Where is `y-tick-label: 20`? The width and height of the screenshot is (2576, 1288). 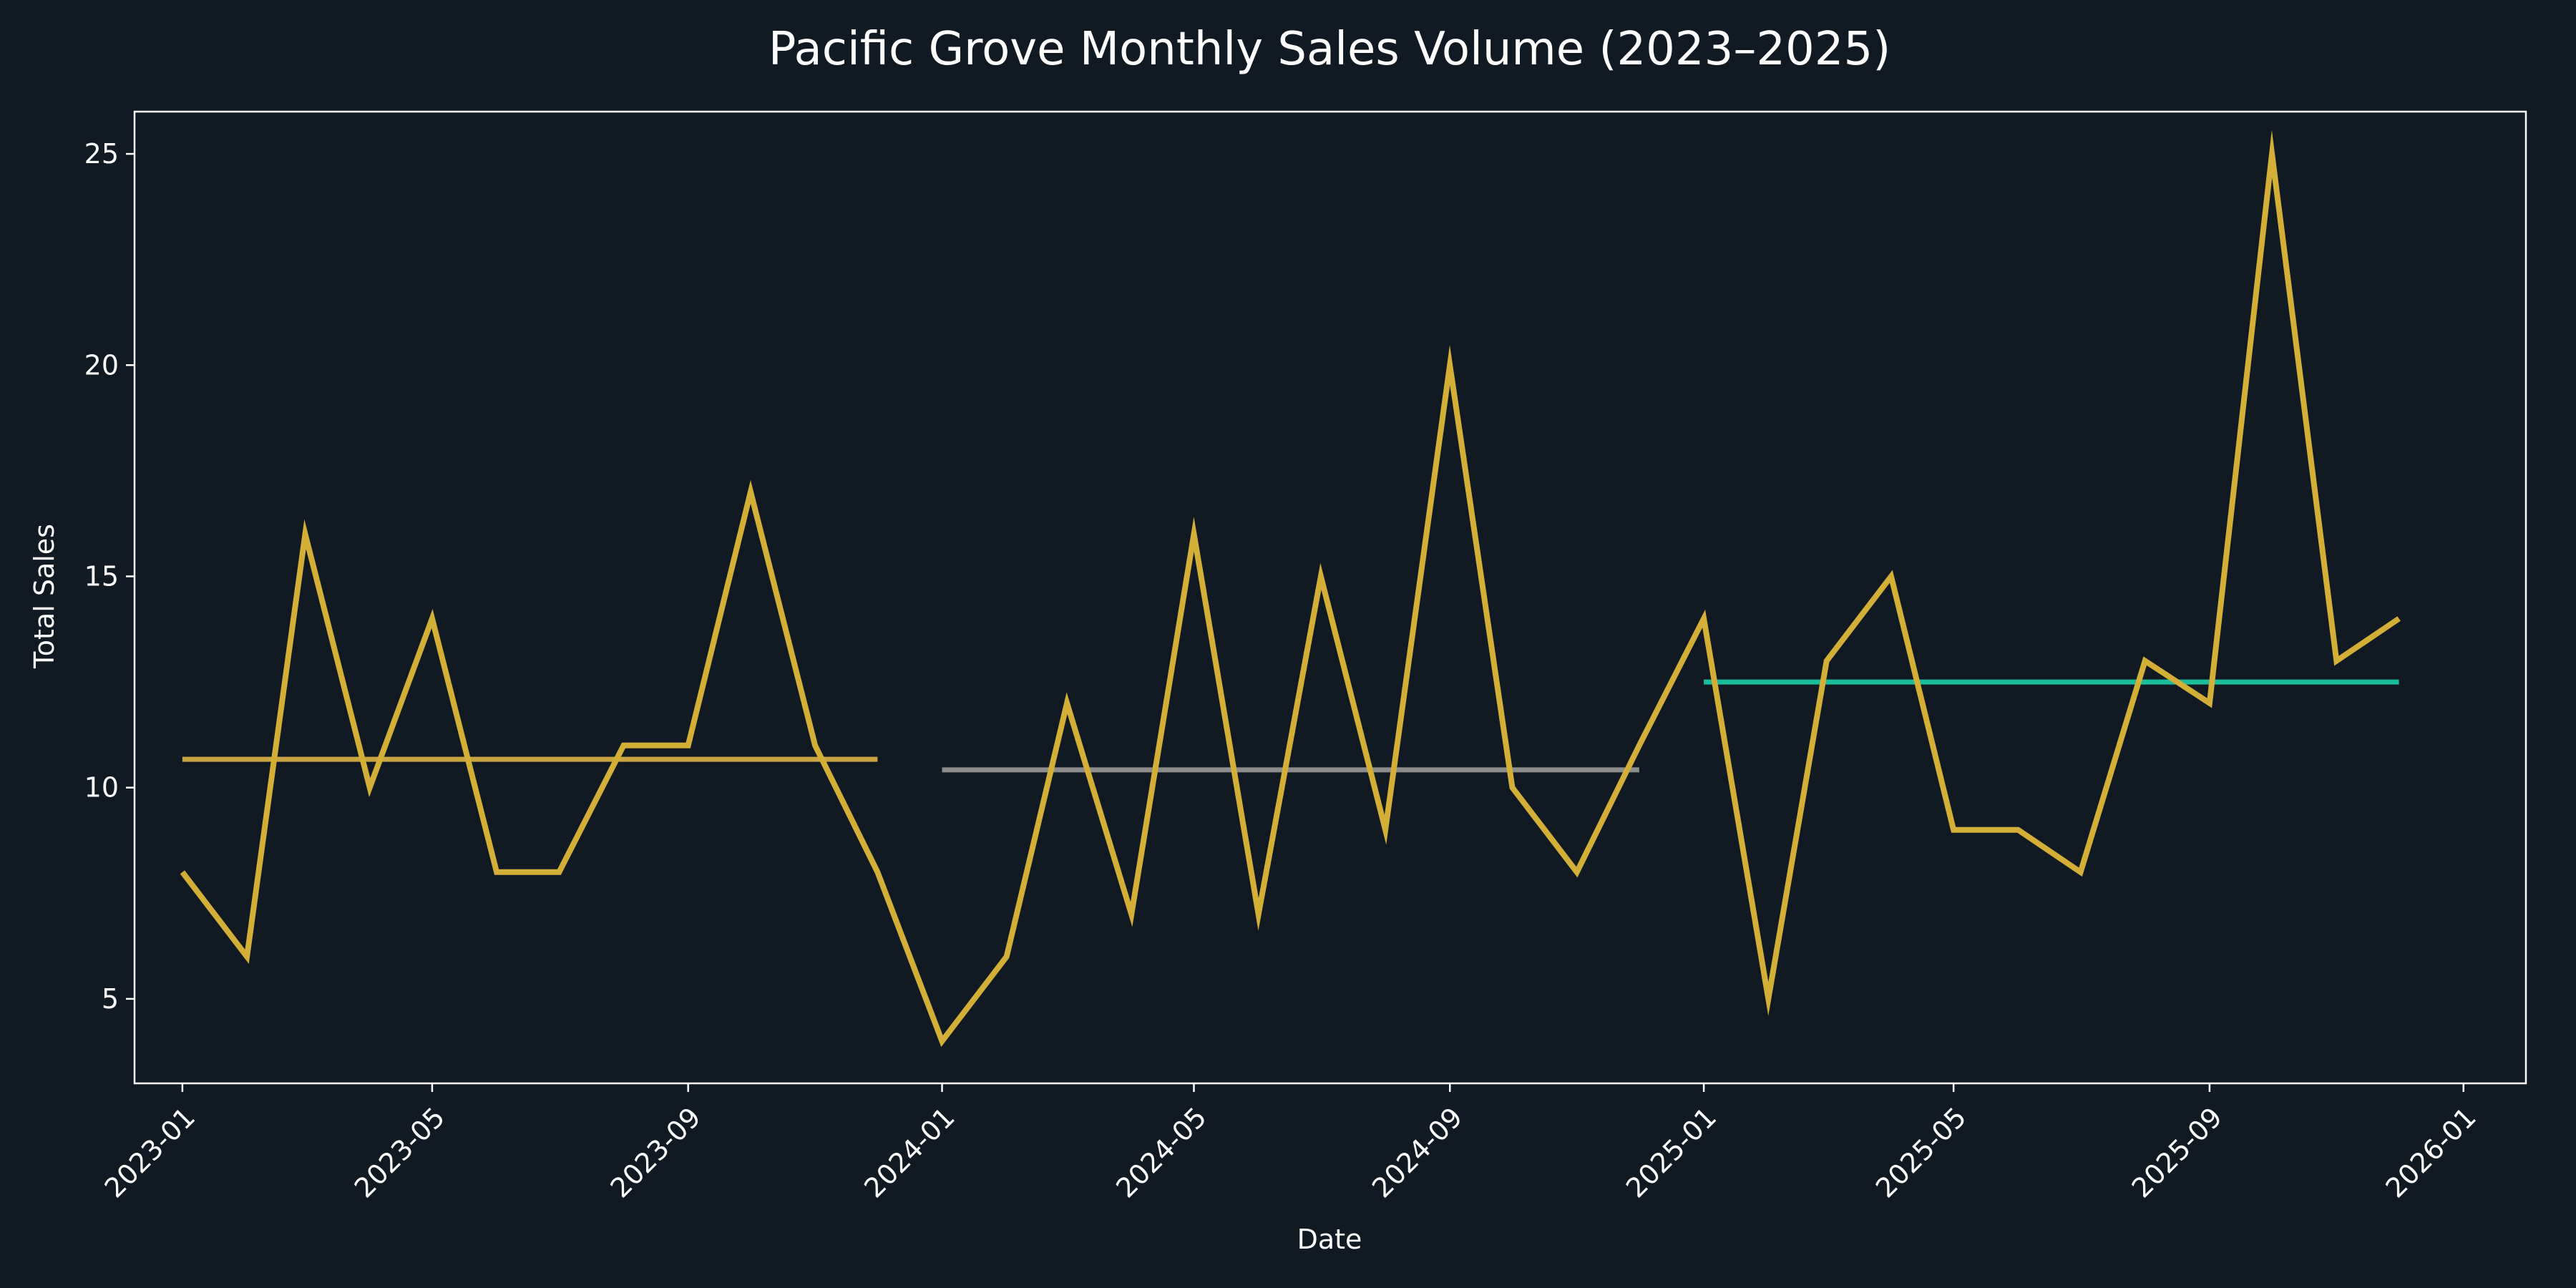 y-tick-label: 20 is located at coordinates (101, 365).